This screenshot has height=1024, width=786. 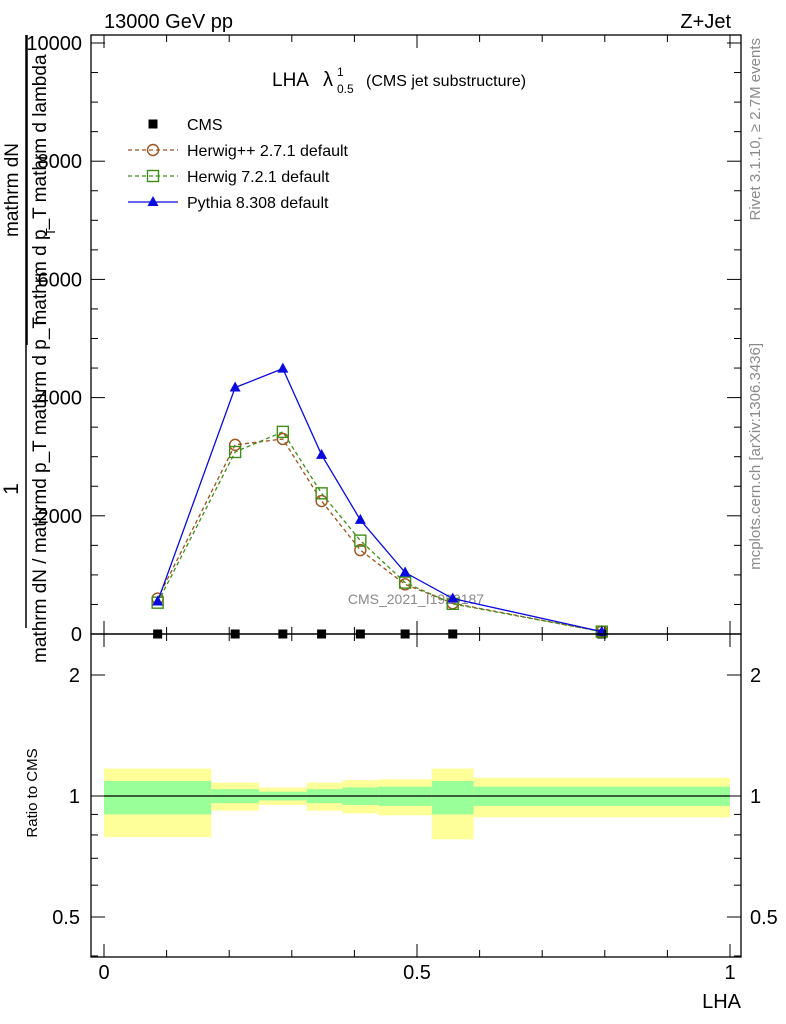 What do you see at coordinates (340, 72) in the screenshot?
I see `title-superscript: 1` at bounding box center [340, 72].